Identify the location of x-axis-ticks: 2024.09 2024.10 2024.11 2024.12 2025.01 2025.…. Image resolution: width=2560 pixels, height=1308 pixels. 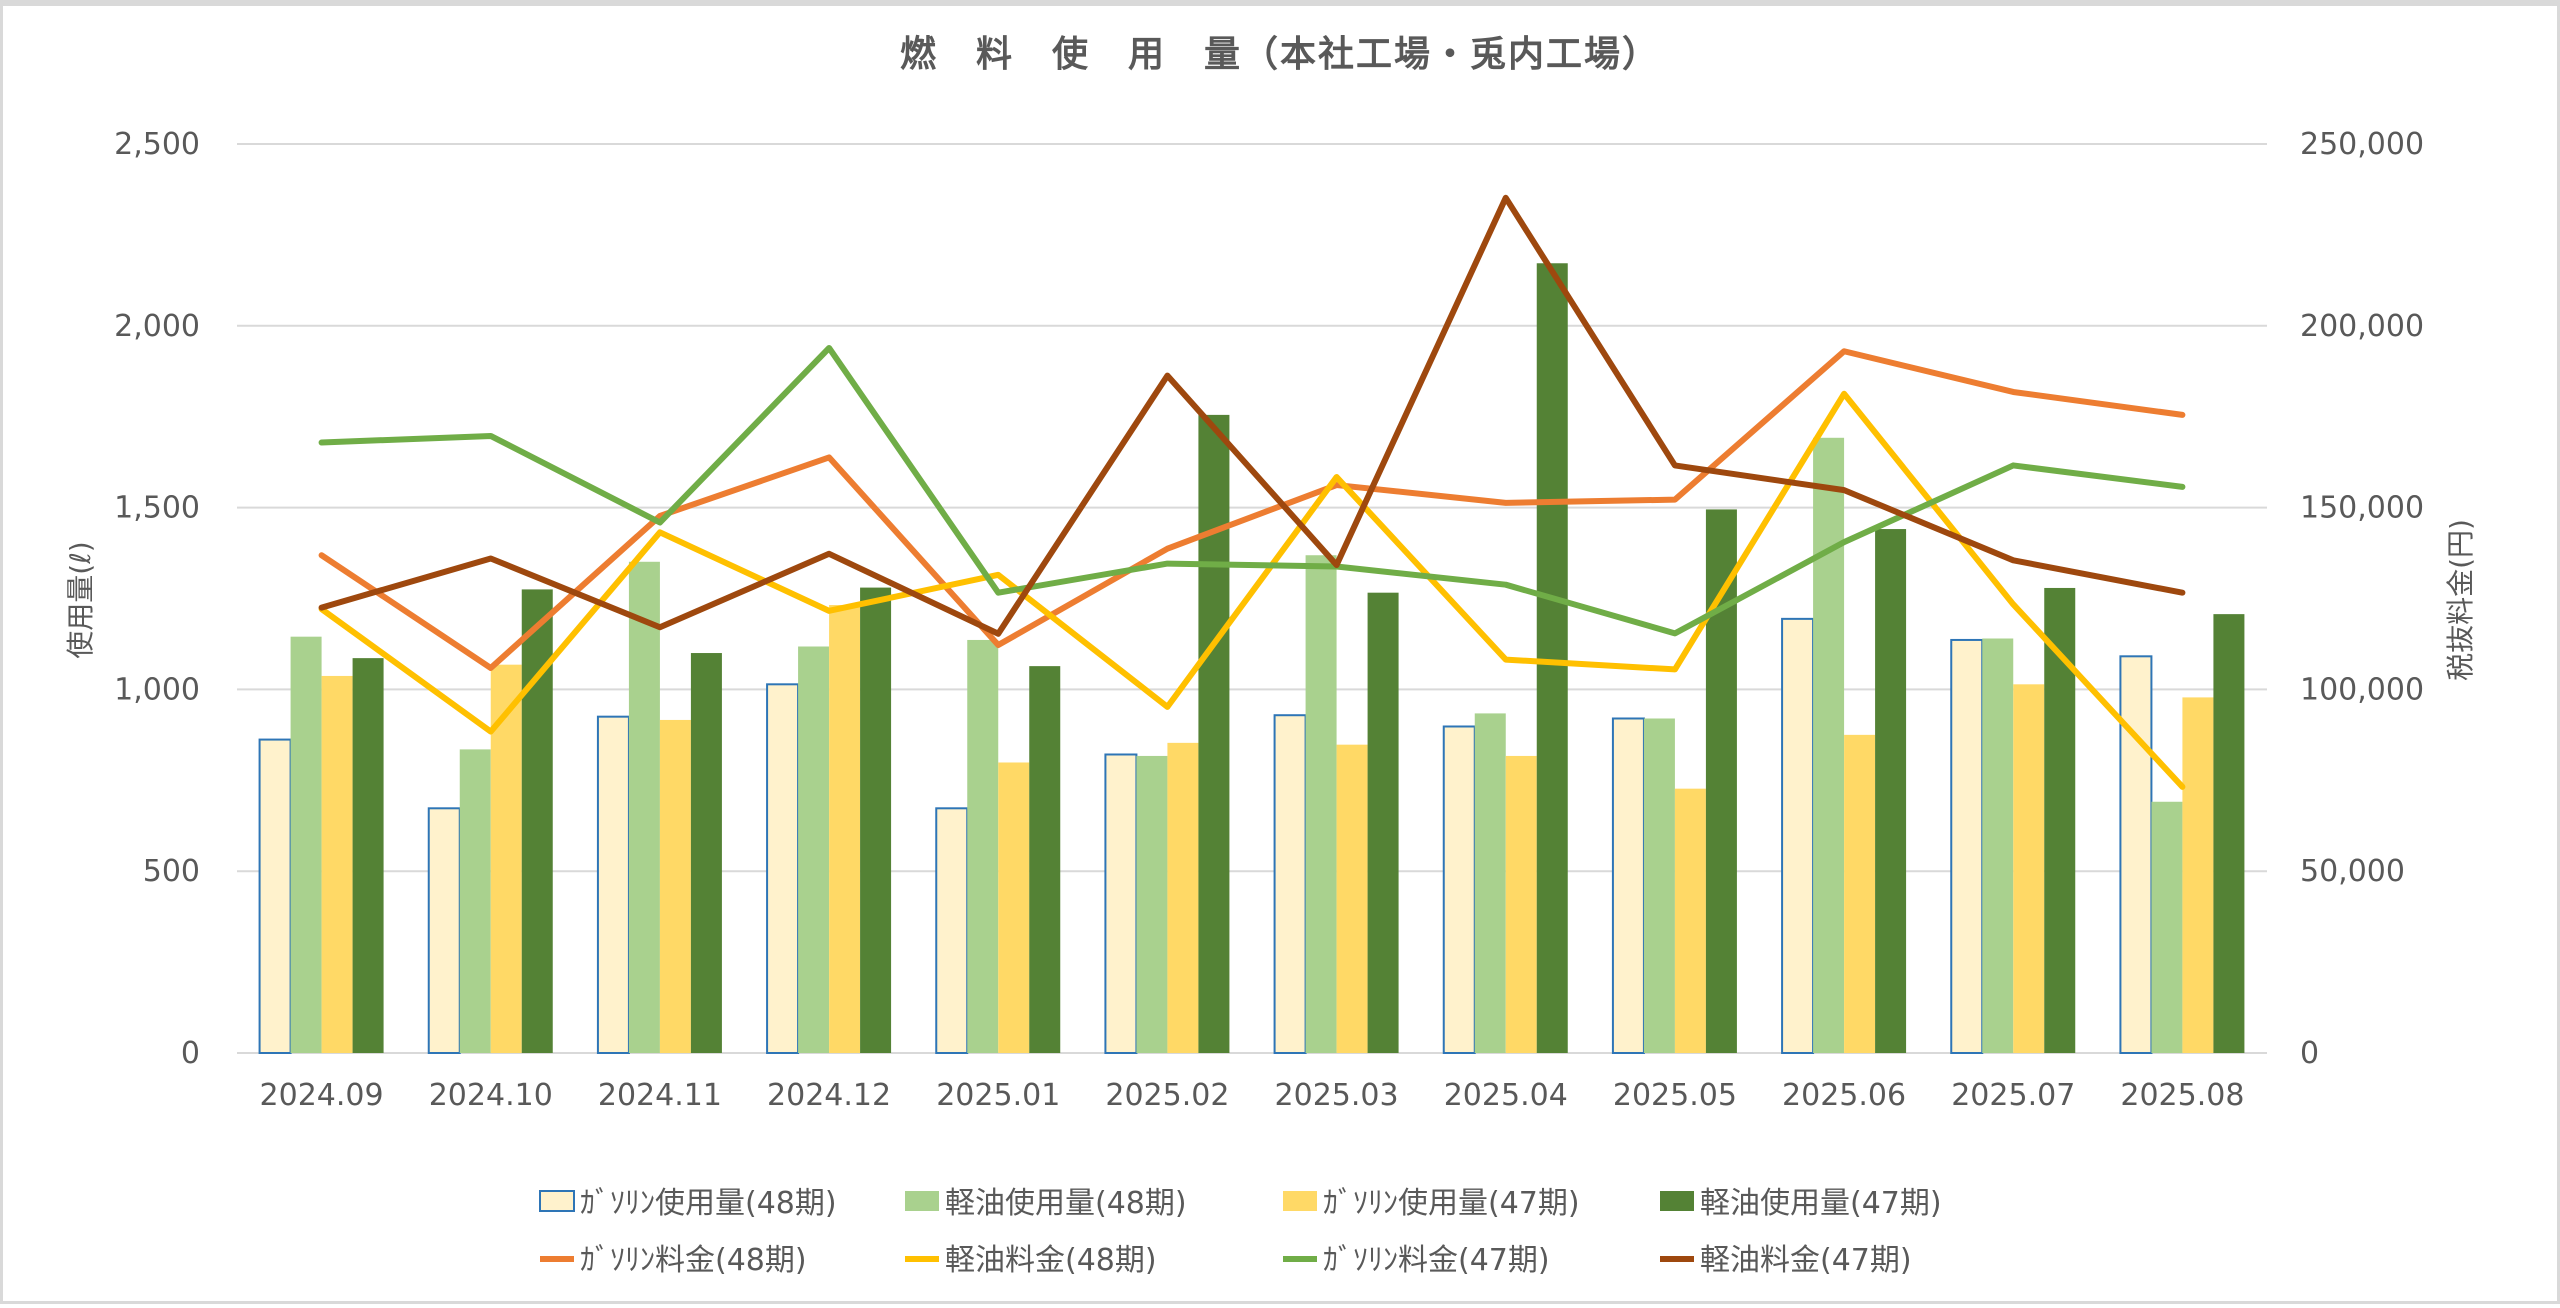
(1252, 1095).